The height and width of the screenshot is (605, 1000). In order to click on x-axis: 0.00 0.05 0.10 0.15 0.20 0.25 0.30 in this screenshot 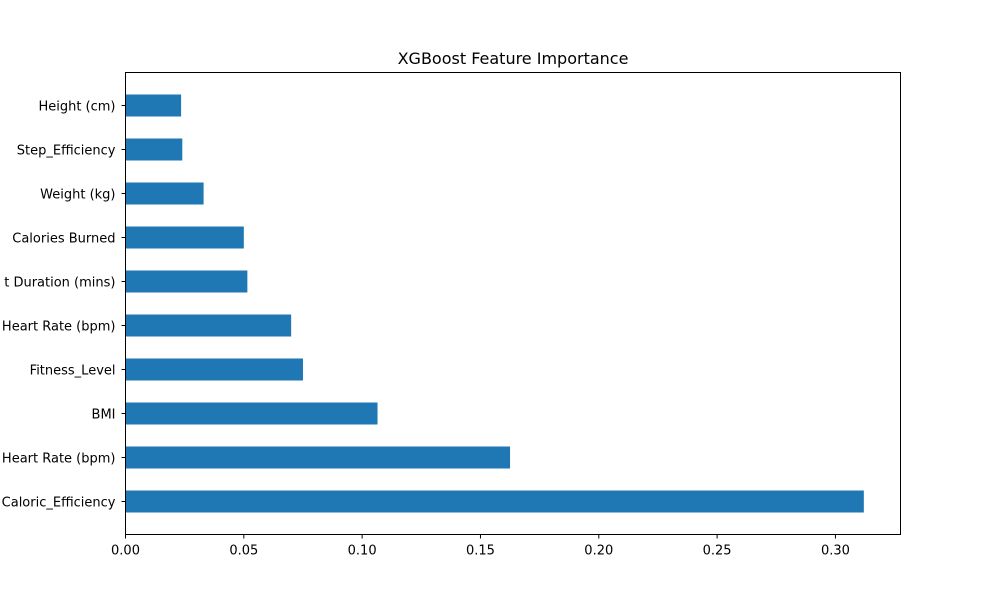, I will do `click(480, 546)`.